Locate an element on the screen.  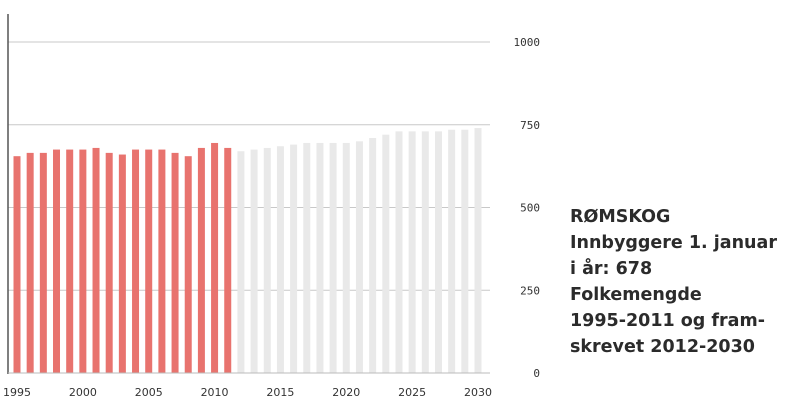
bar-projected-2014 is located at coordinates (267, 260).